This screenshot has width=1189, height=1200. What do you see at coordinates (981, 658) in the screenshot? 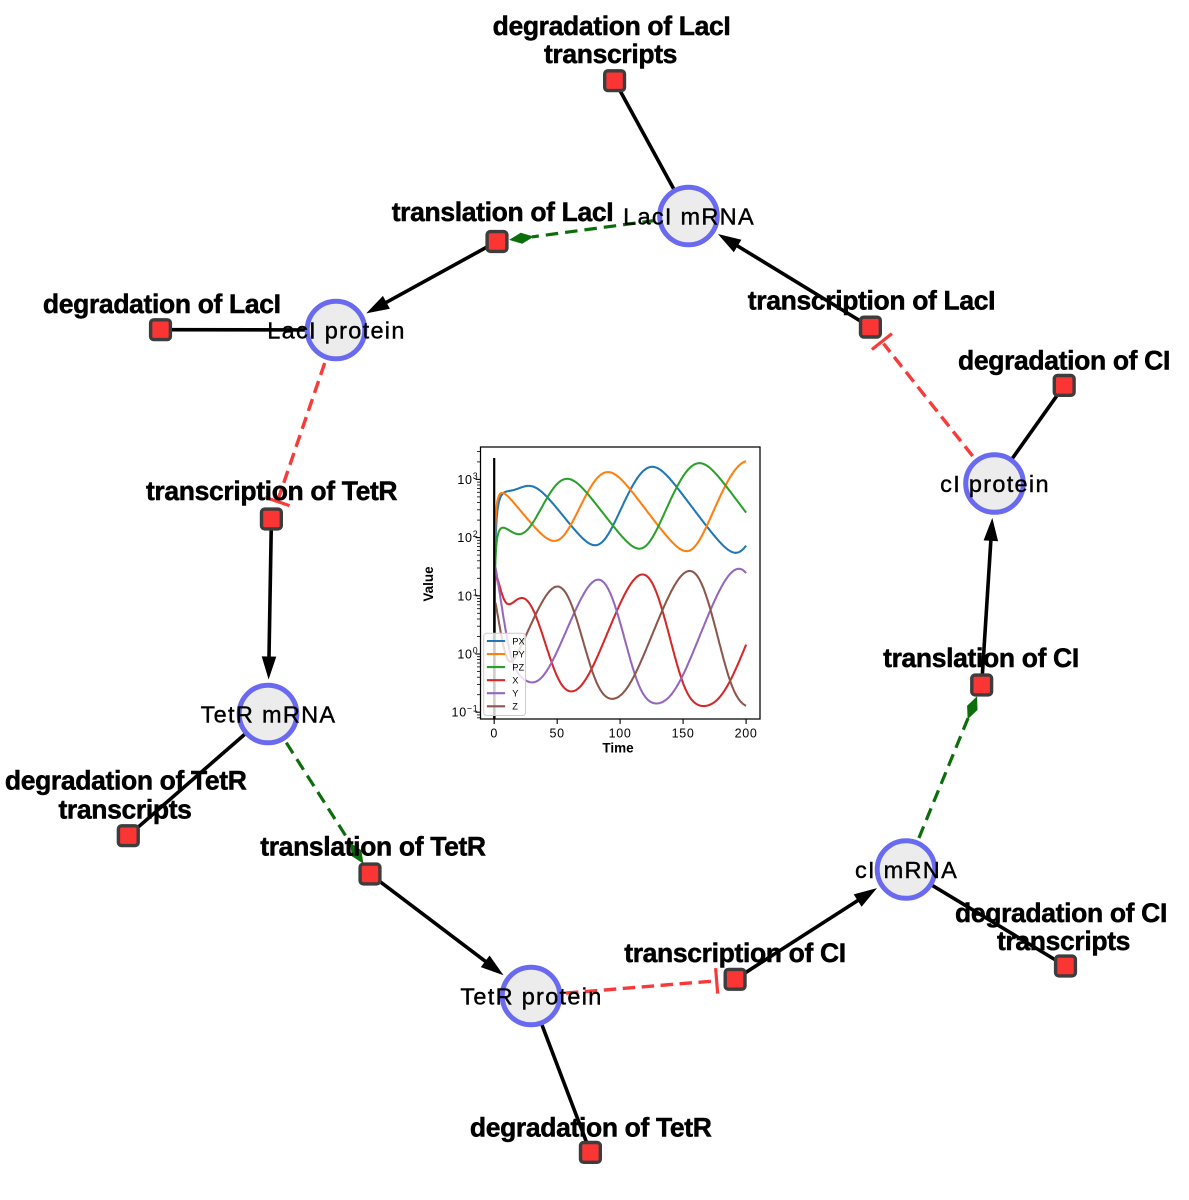
I see `svg-text: translation of CI` at bounding box center [981, 658].